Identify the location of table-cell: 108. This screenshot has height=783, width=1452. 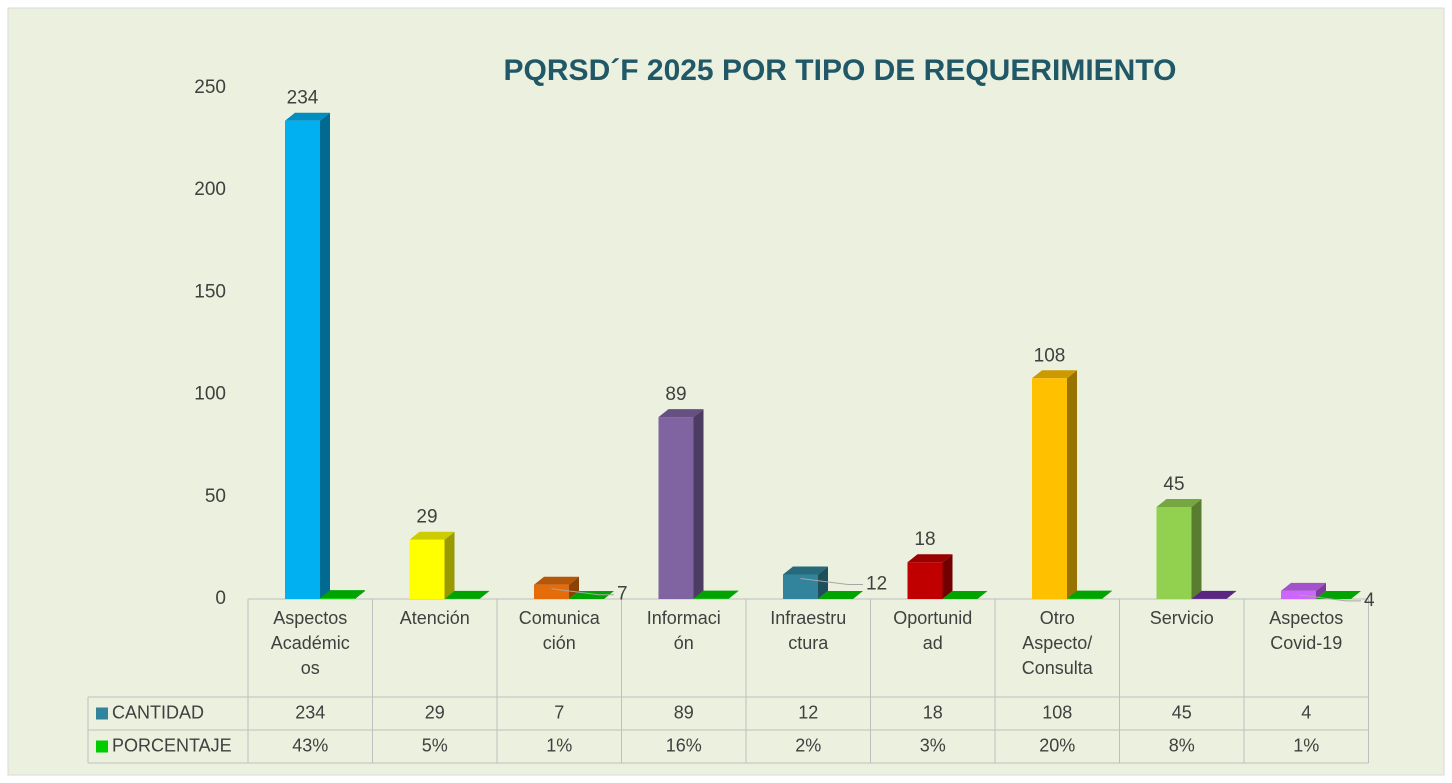
(1057, 712).